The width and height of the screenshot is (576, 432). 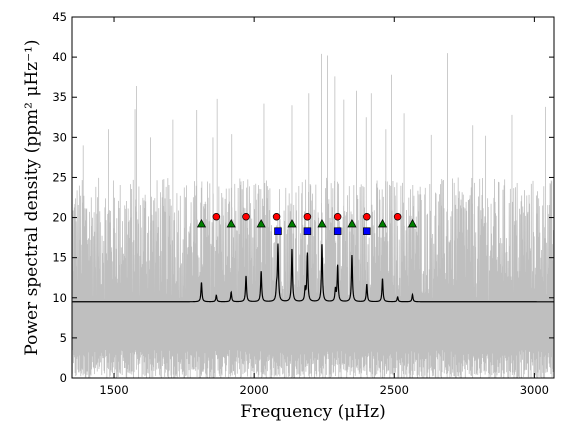 What do you see at coordinates (394, 390) in the screenshot?
I see `x-tick-label: 2500` at bounding box center [394, 390].